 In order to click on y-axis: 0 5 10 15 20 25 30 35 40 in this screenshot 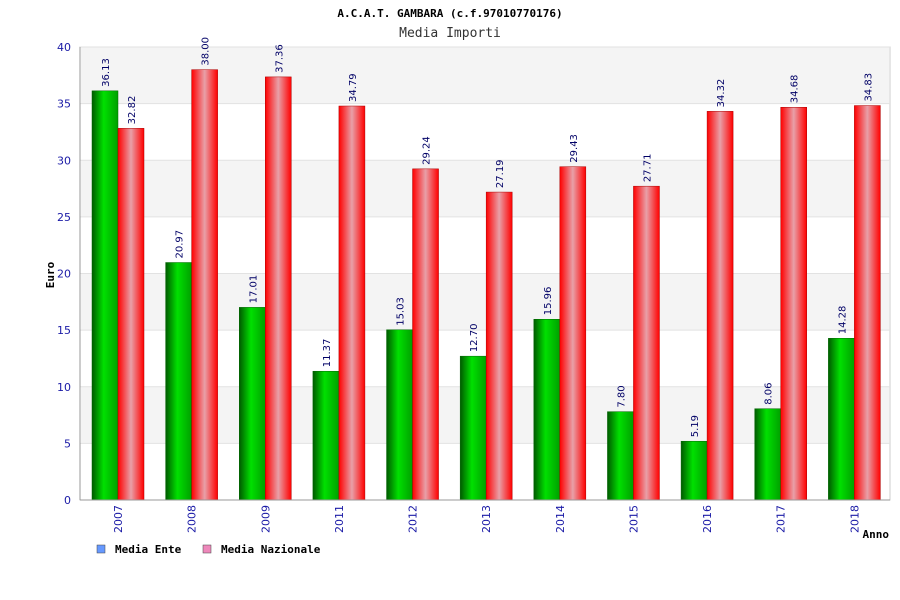, I will do `click(69, 274)`.